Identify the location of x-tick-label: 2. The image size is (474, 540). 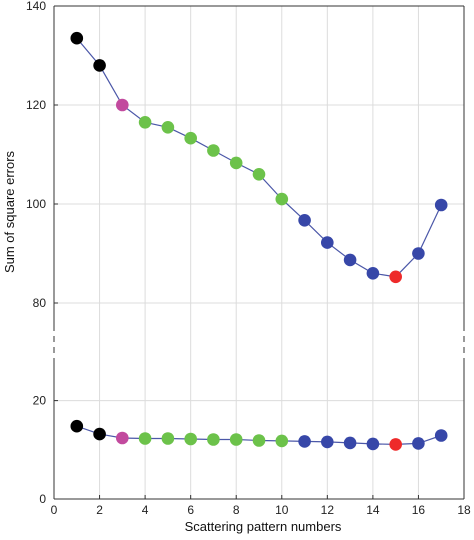
(99, 510).